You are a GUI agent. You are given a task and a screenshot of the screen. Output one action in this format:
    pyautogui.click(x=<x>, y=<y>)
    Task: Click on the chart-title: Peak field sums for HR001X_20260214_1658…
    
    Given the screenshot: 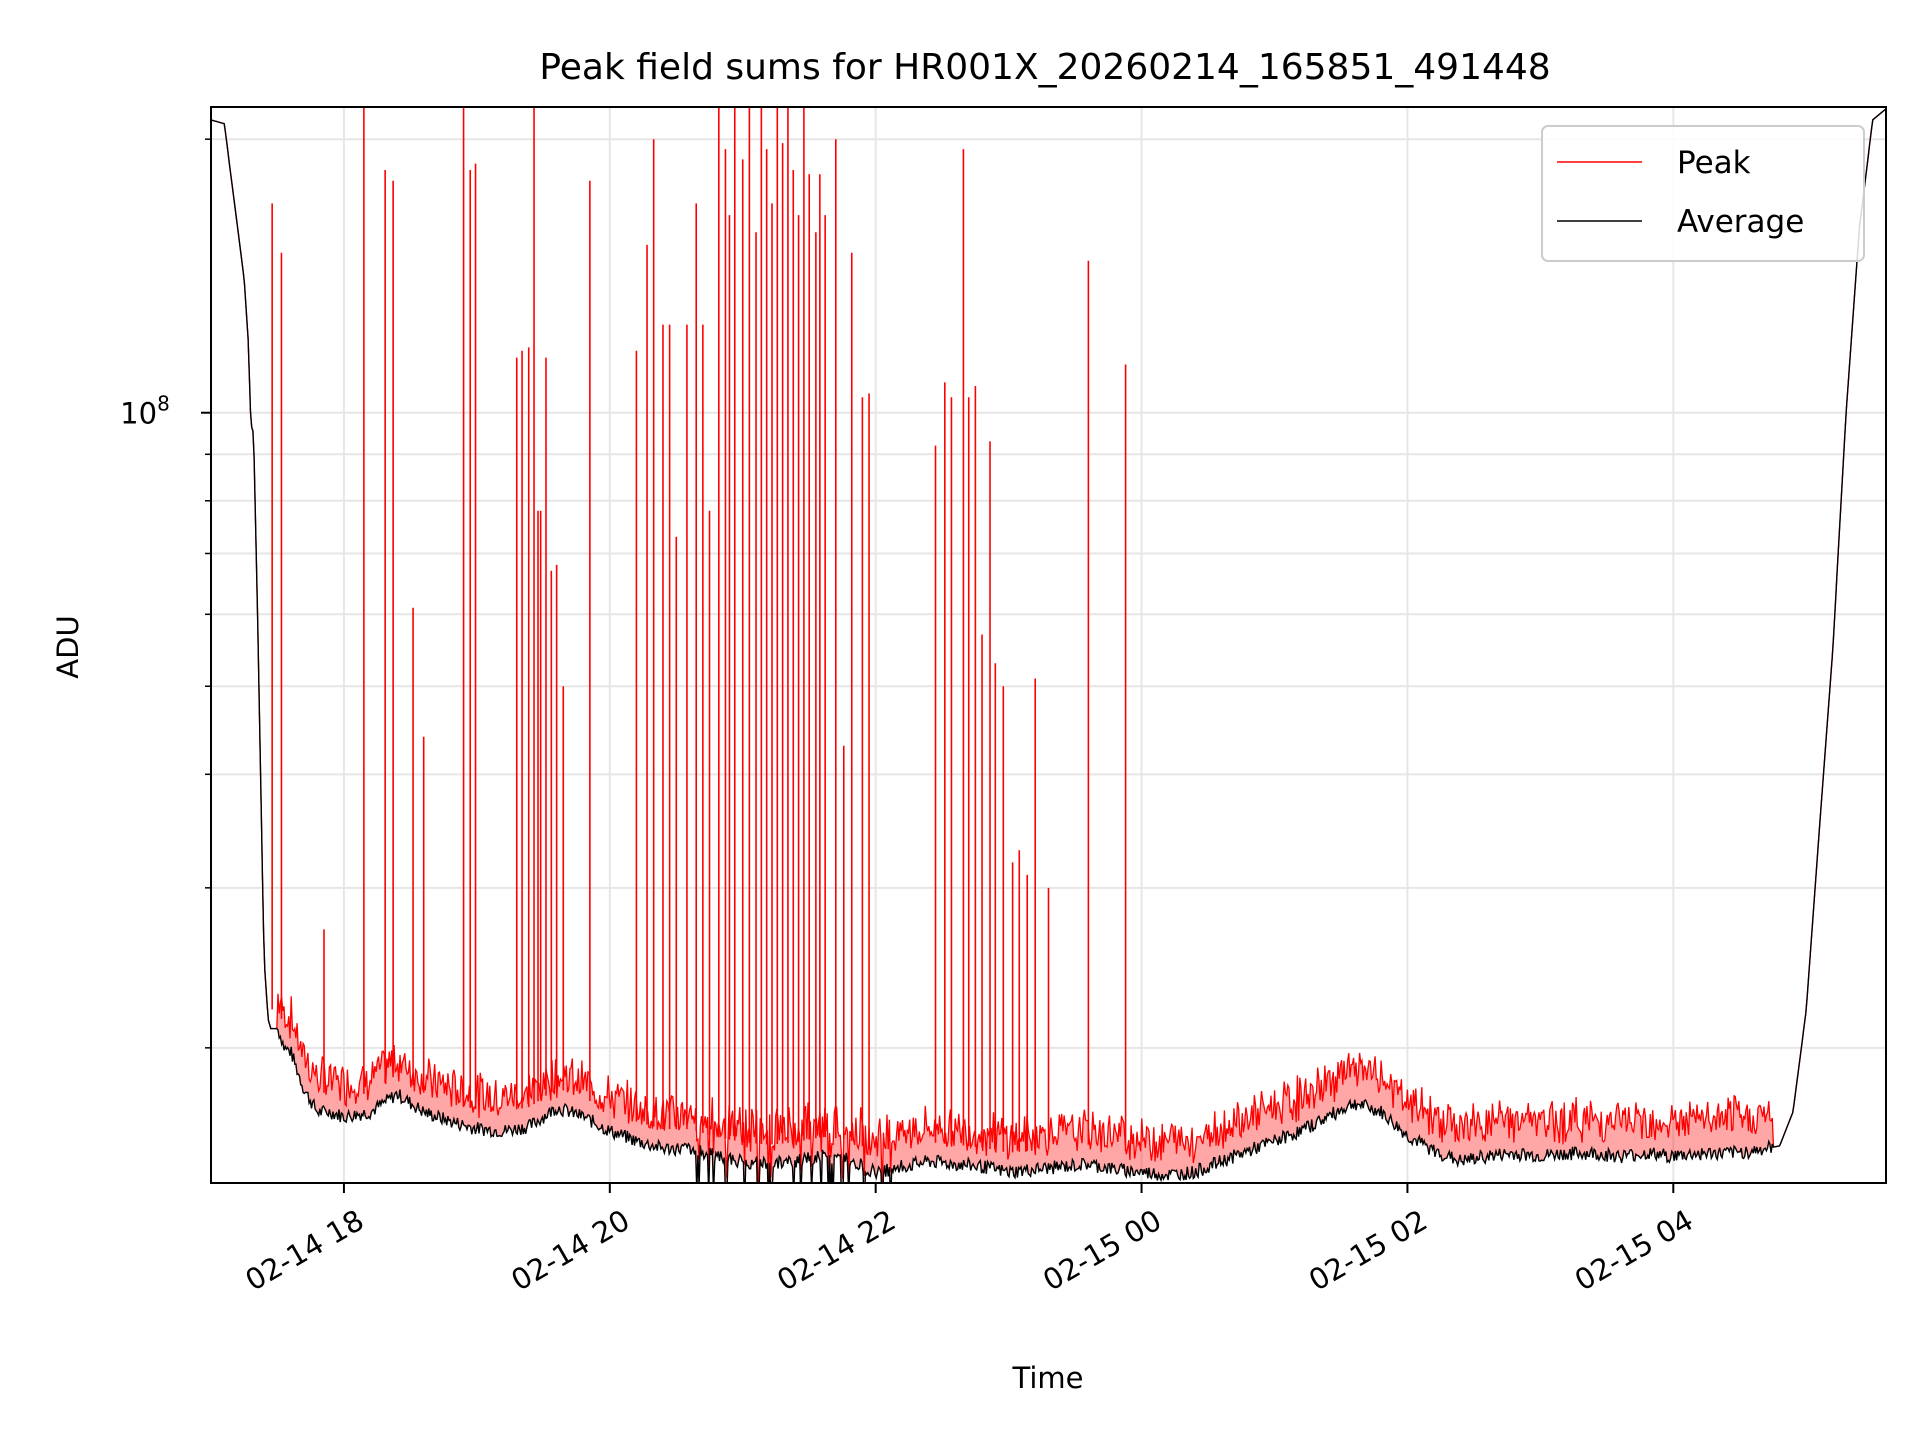 What is the action you would take?
    pyautogui.click(x=1044, y=67)
    